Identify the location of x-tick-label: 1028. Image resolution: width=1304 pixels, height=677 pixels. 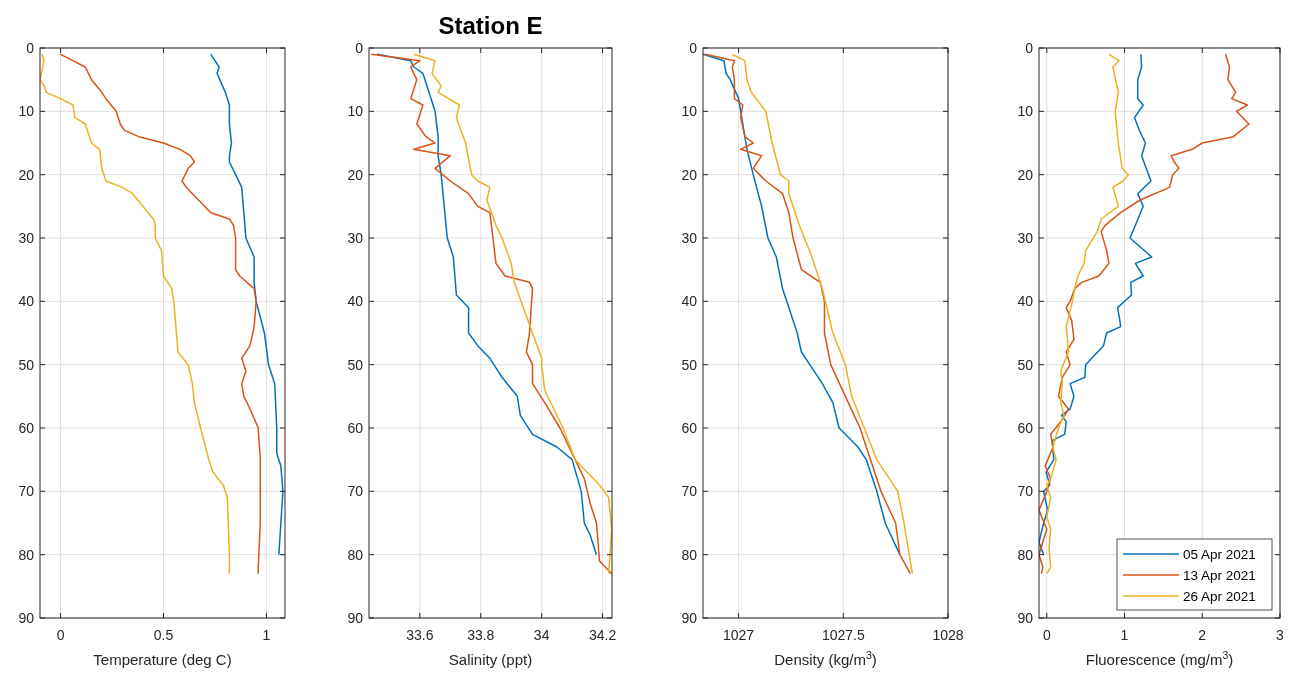
(948, 635).